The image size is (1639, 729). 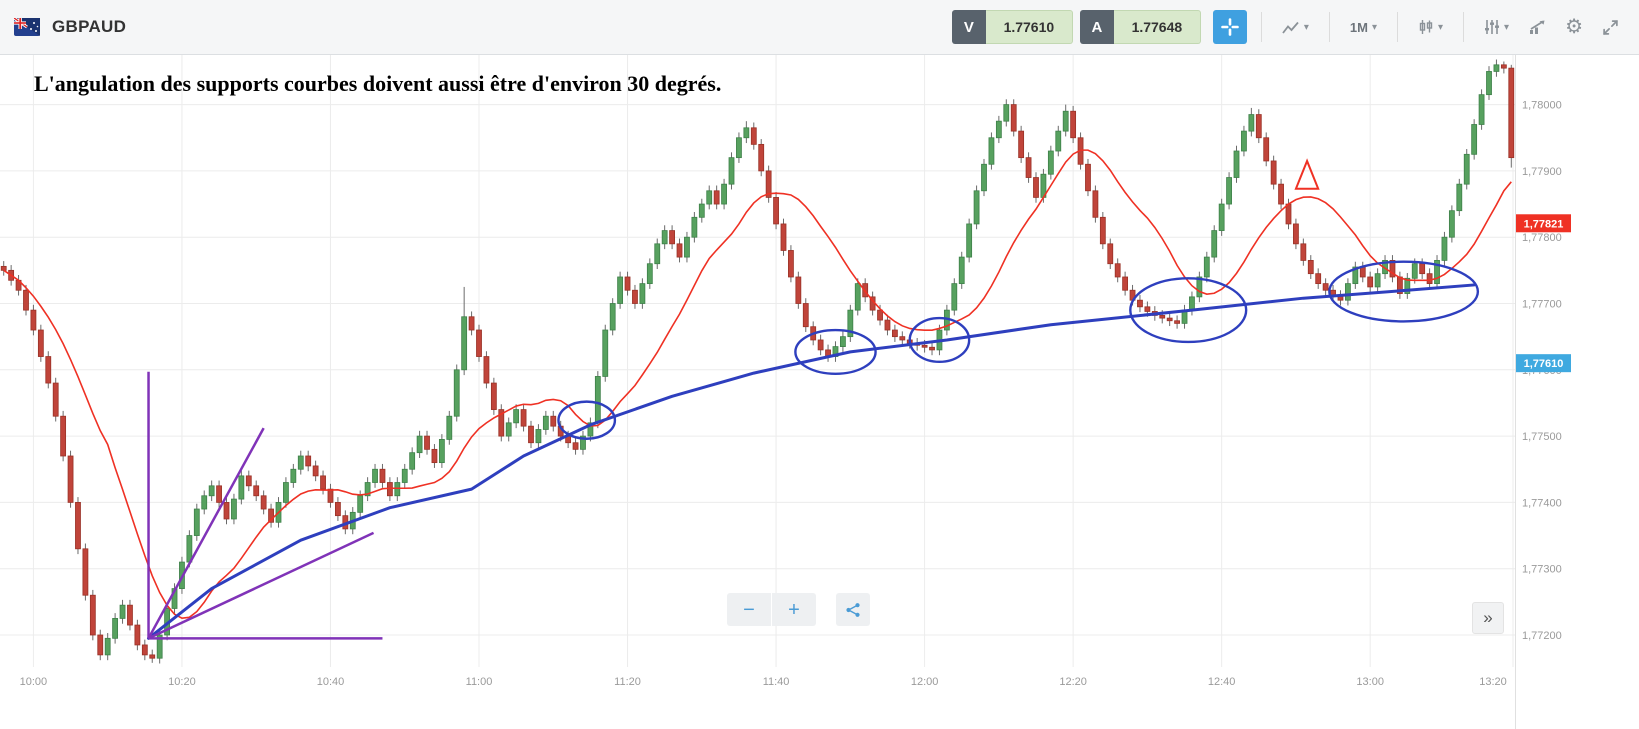 I want to click on sell-button: V 1.77610, so click(x=1012, y=27).